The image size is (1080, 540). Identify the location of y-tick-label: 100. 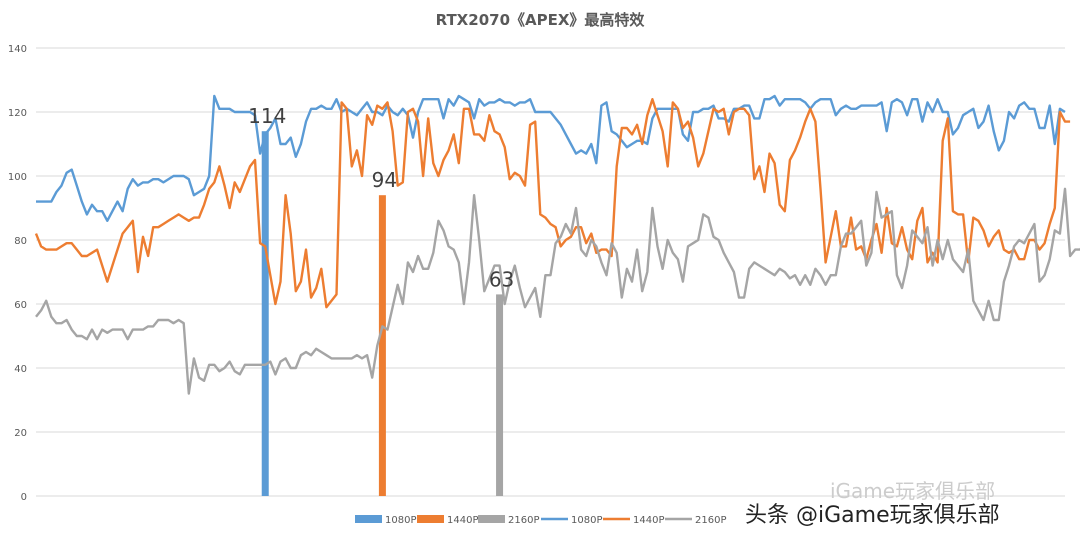
(17, 177).